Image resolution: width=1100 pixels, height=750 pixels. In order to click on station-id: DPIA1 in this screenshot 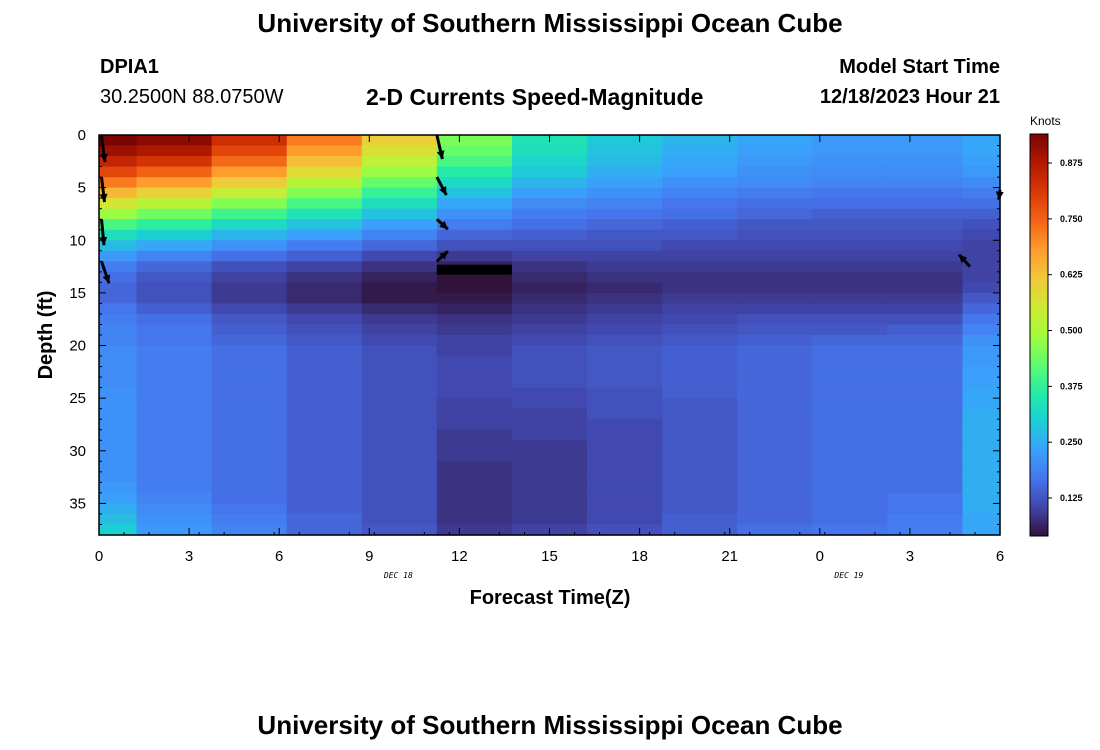, I will do `click(129, 67)`.